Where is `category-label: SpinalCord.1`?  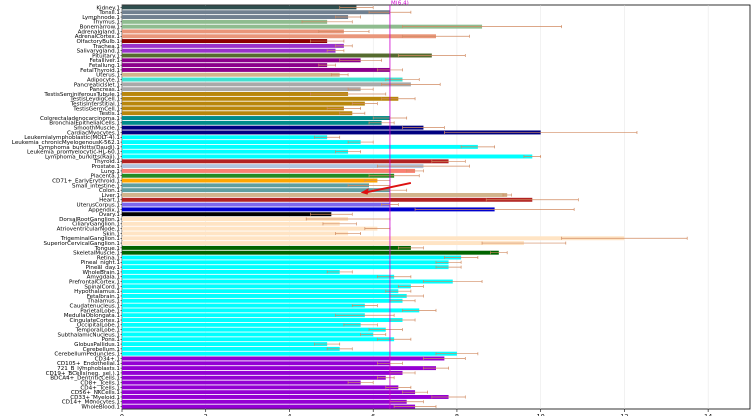 category-label: SpinalCord.1 is located at coordinates (102, 287).